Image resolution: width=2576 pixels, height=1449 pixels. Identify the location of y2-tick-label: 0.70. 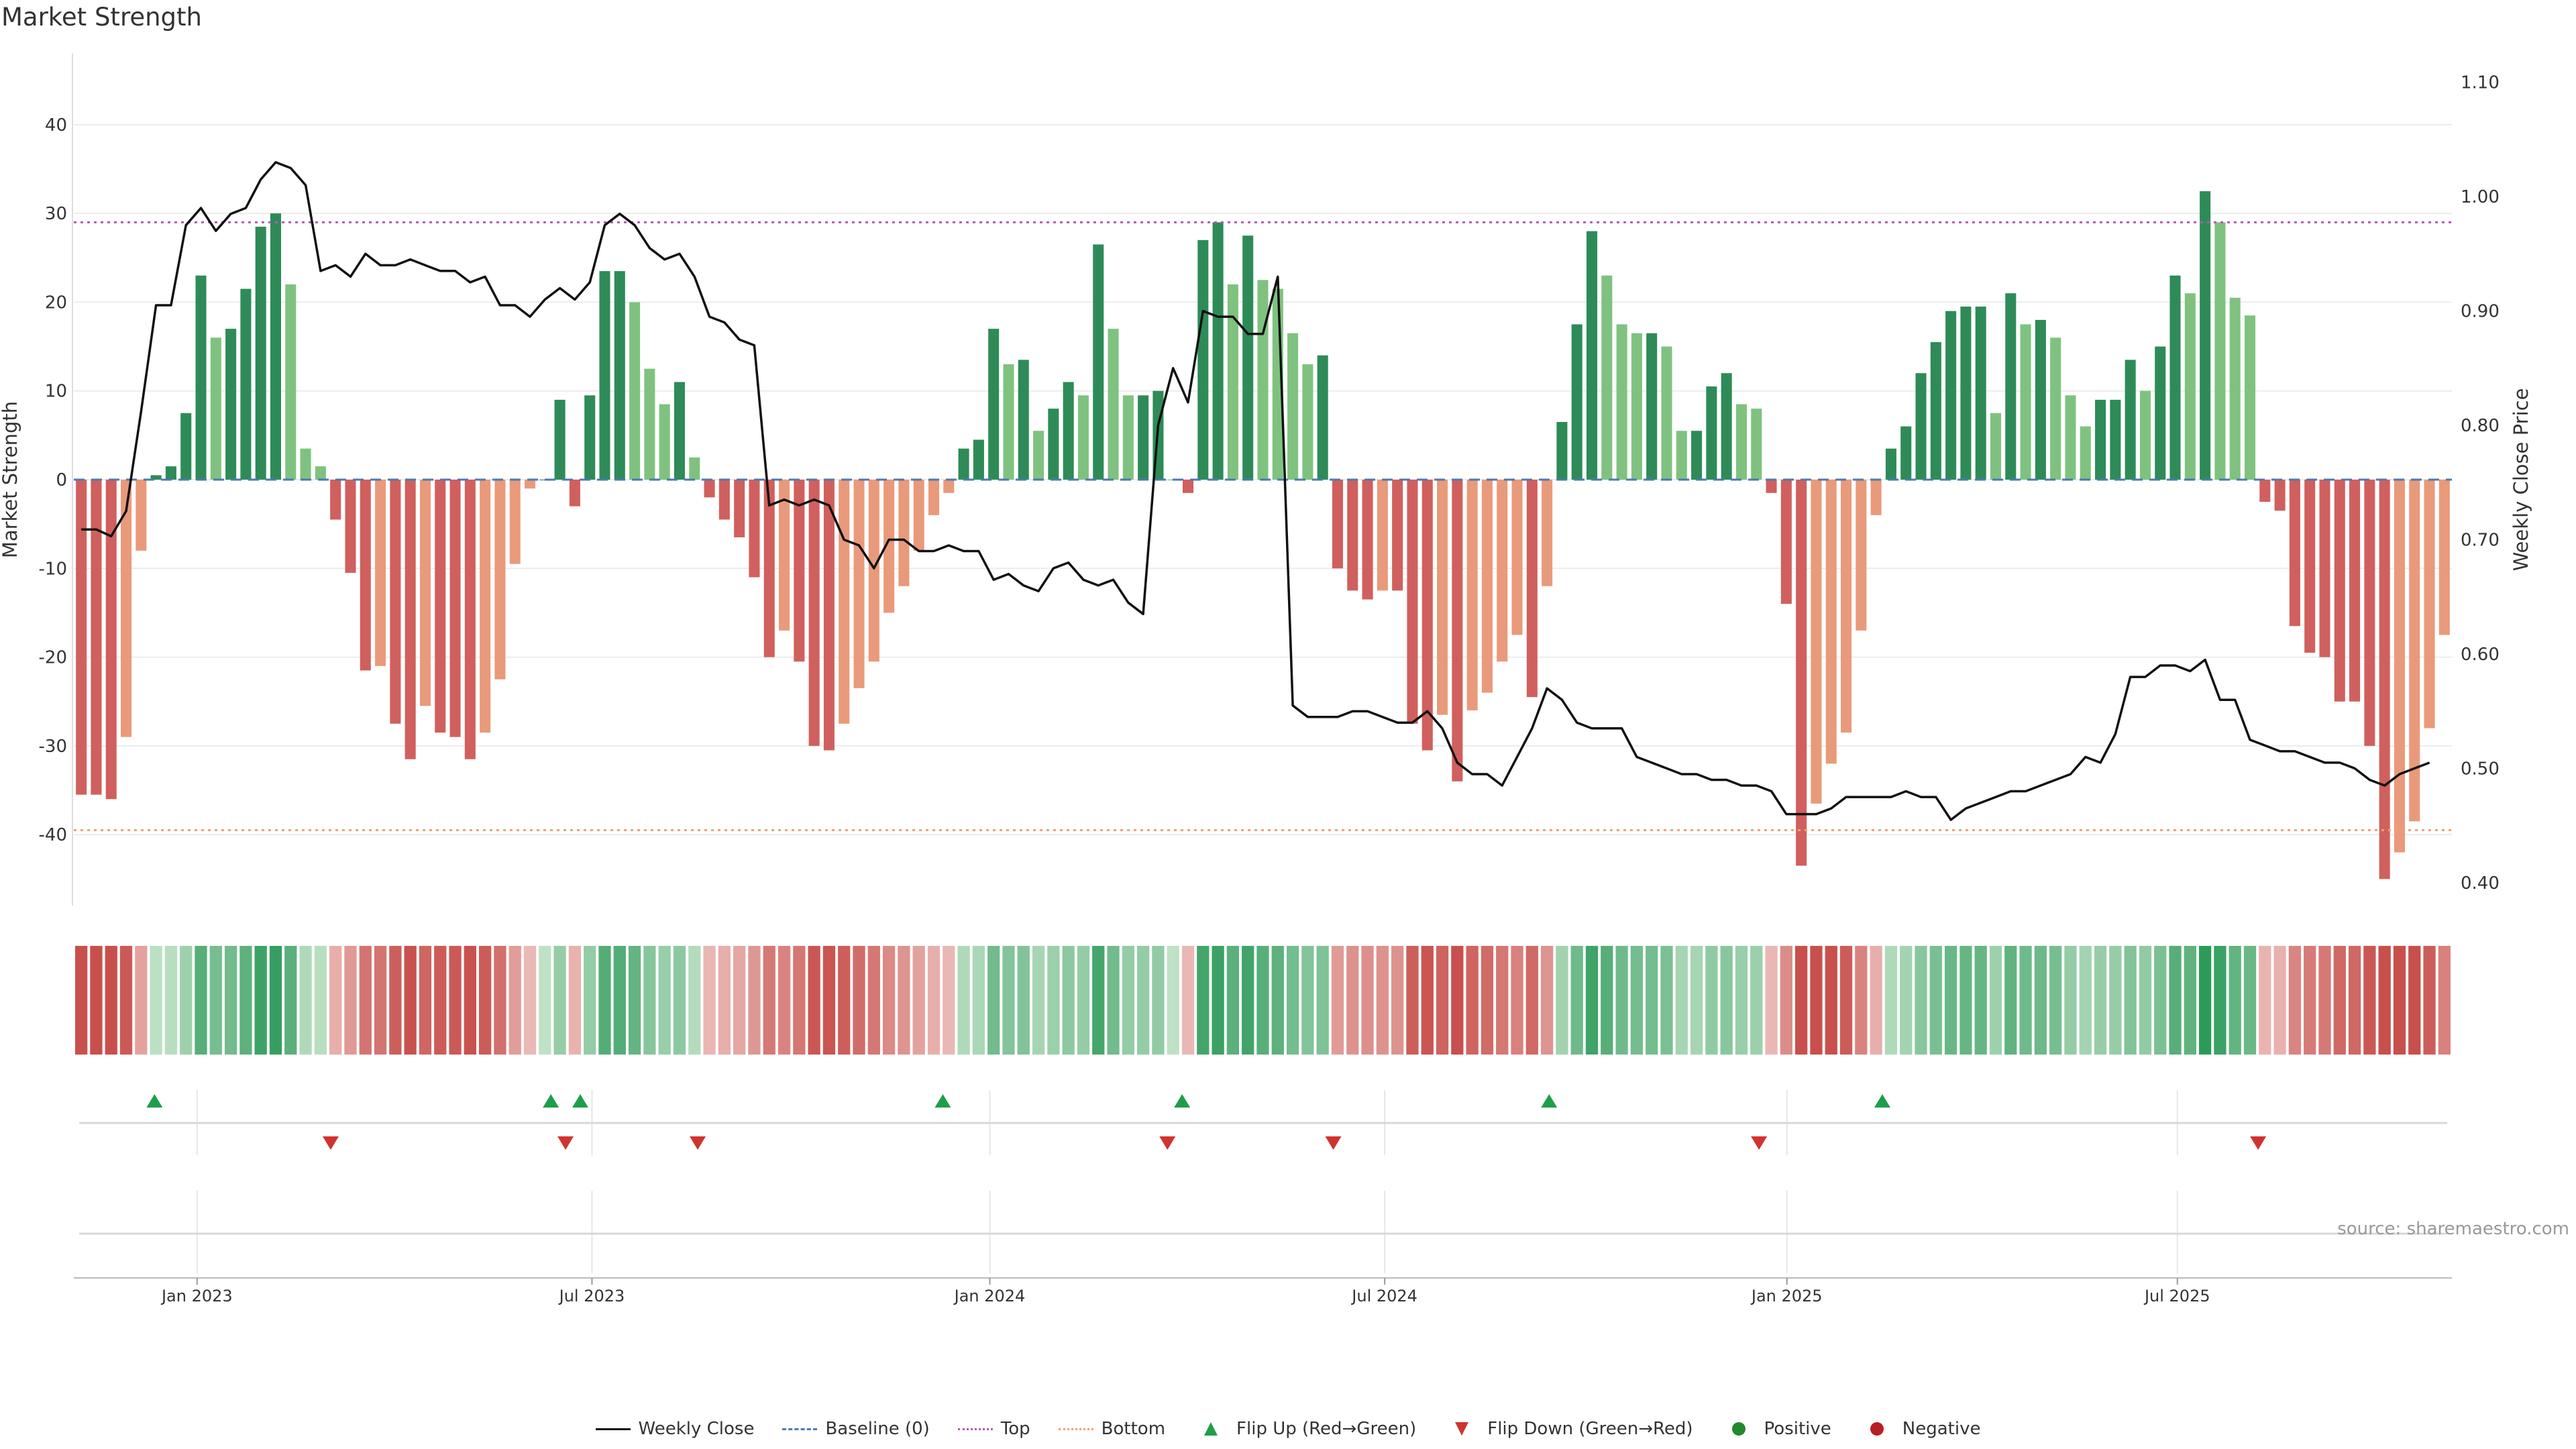
(2480, 540).